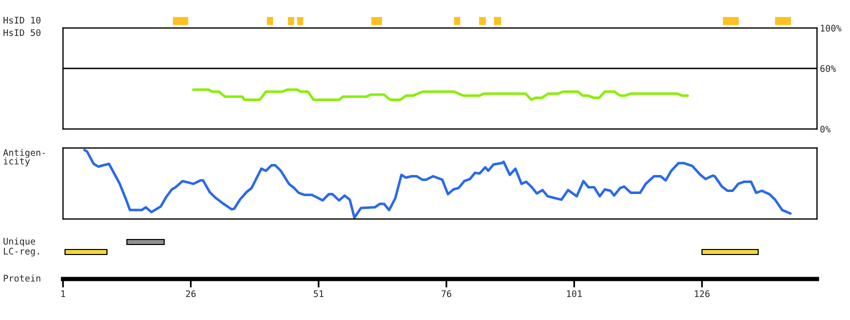  I want to click on y-axis-title: Antigen- icity, so click(24, 157).